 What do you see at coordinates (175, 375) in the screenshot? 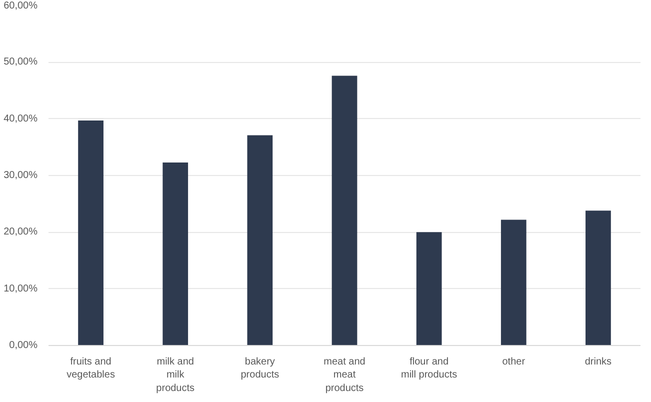
I see `x-tick-label: milk and milk products` at bounding box center [175, 375].